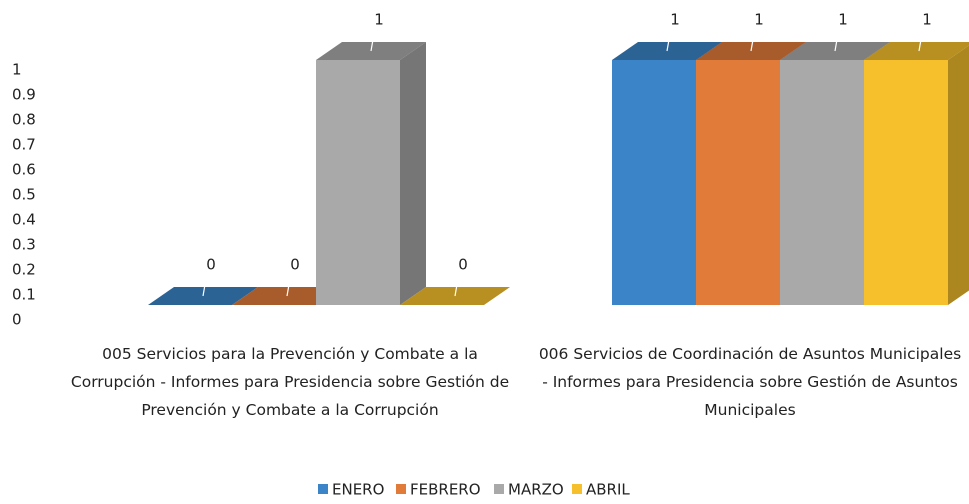 This screenshot has width=969, height=504. Describe the element at coordinates (24, 195) in the screenshot. I see `y-tick-label: 0.5` at that location.